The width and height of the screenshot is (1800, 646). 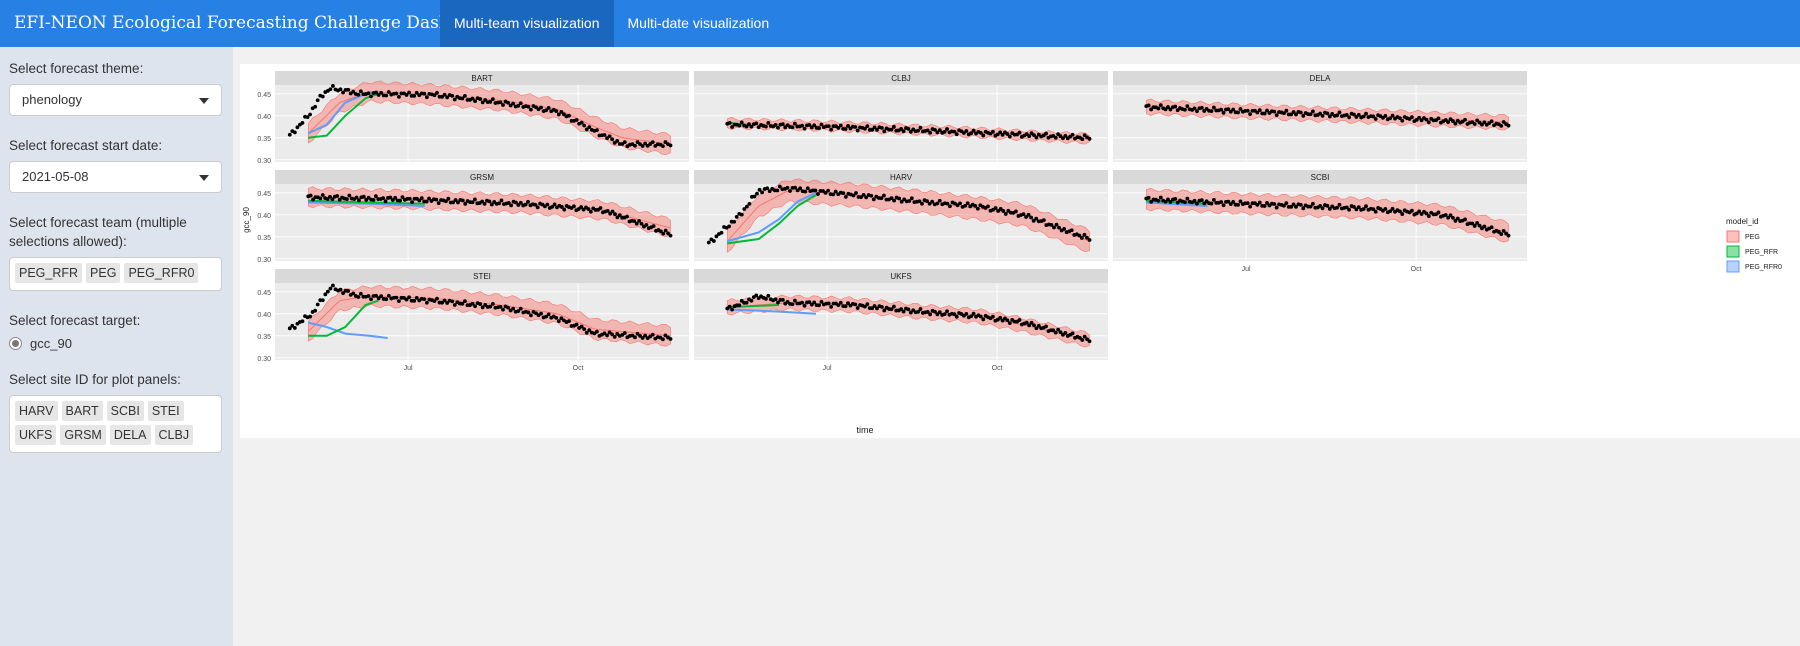 I want to click on theme-select: phenology, so click(x=115, y=100).